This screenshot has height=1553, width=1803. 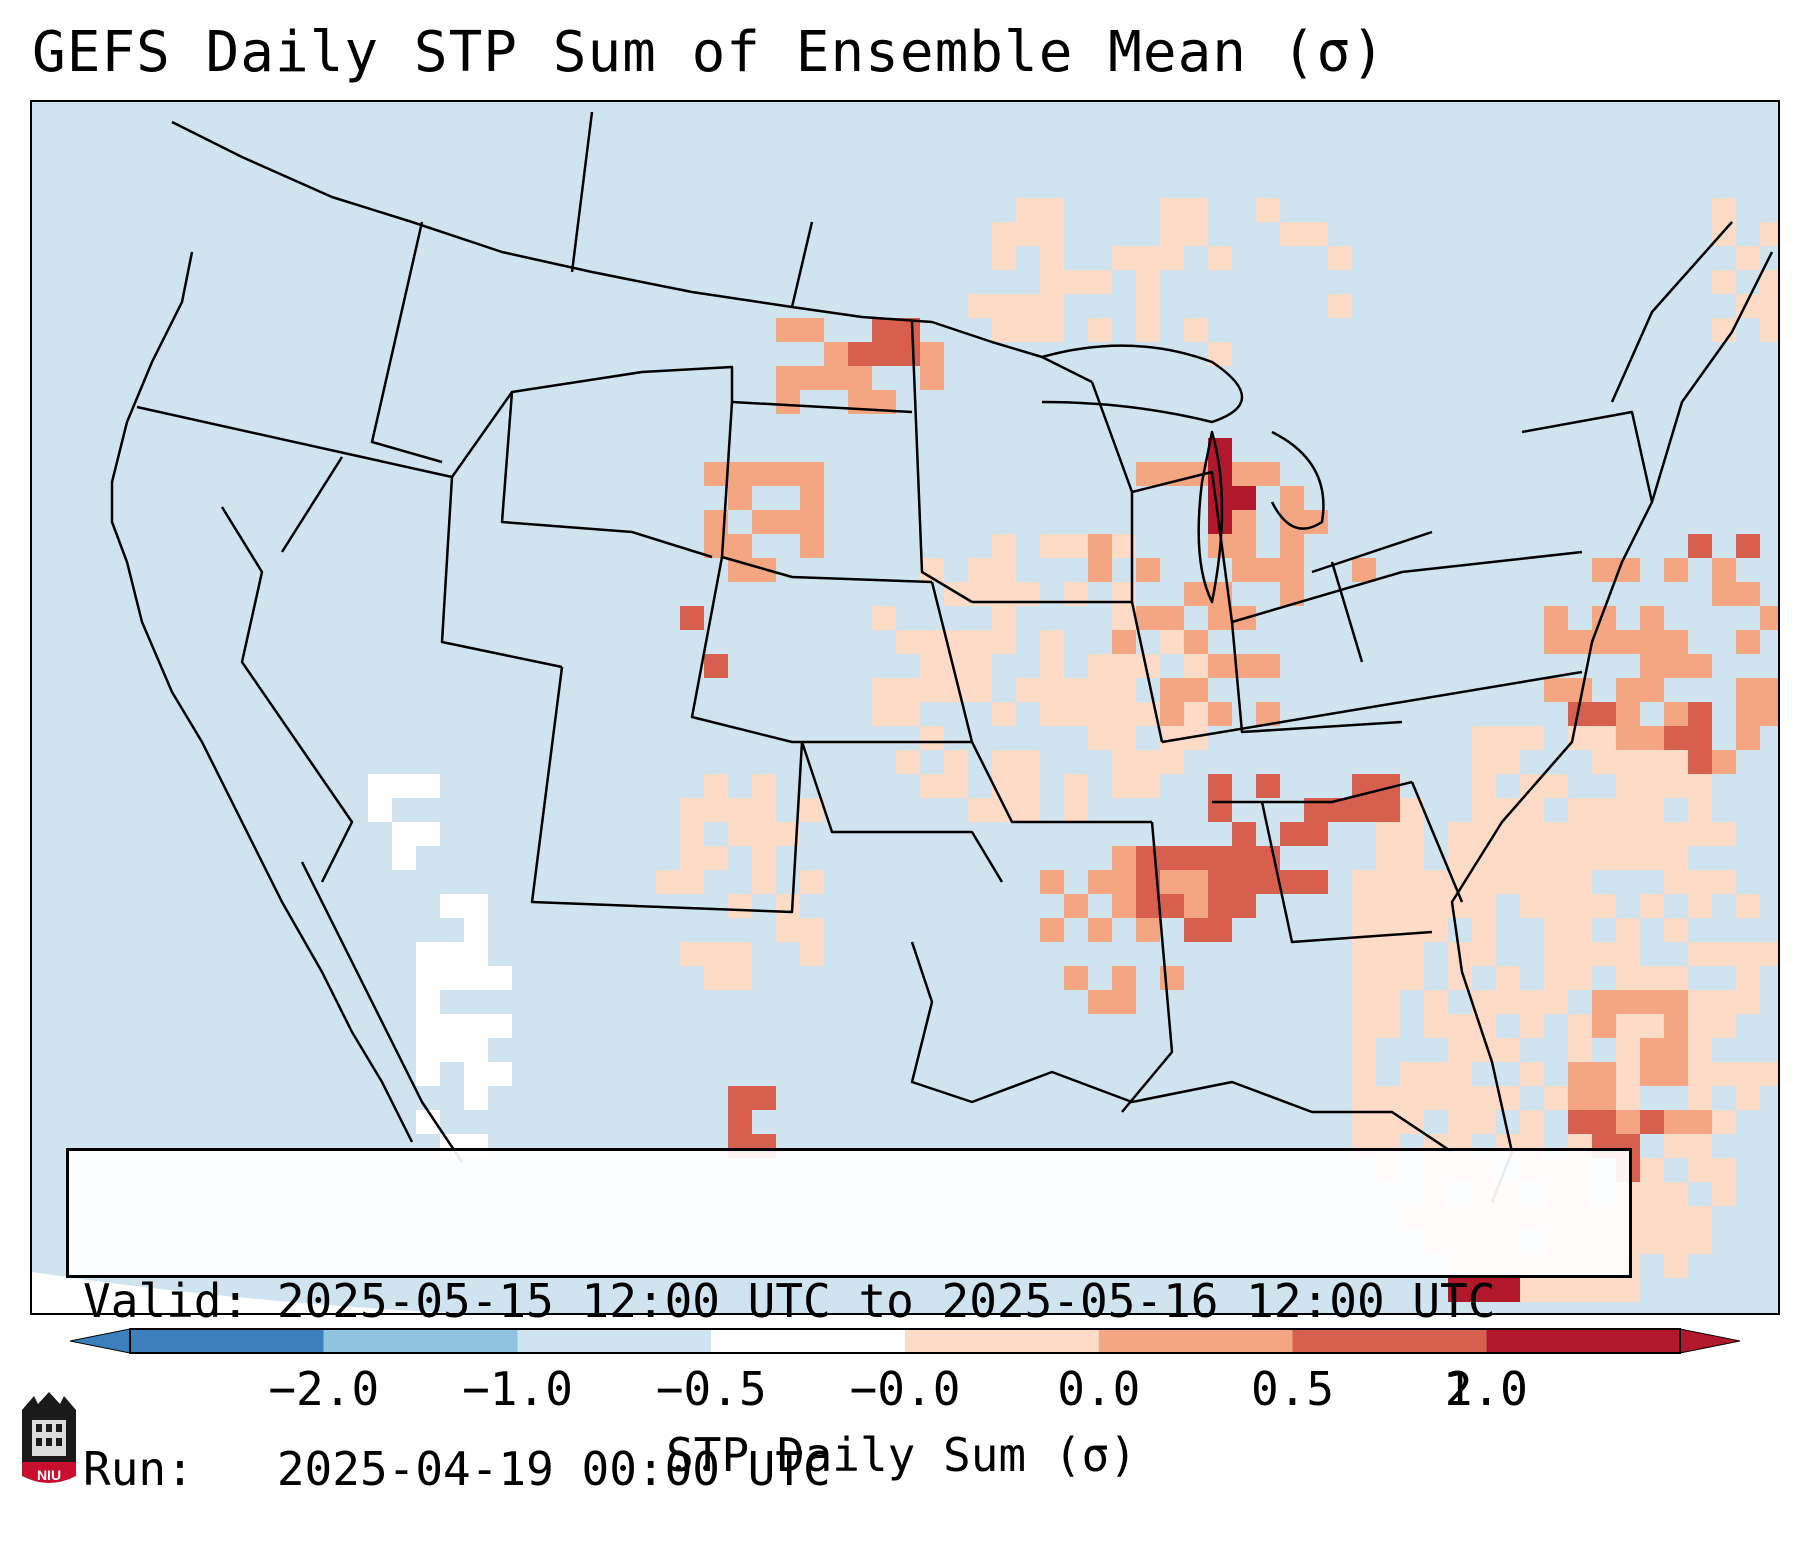 I want to click on colorbar-segment, so click(x=1583, y=1341).